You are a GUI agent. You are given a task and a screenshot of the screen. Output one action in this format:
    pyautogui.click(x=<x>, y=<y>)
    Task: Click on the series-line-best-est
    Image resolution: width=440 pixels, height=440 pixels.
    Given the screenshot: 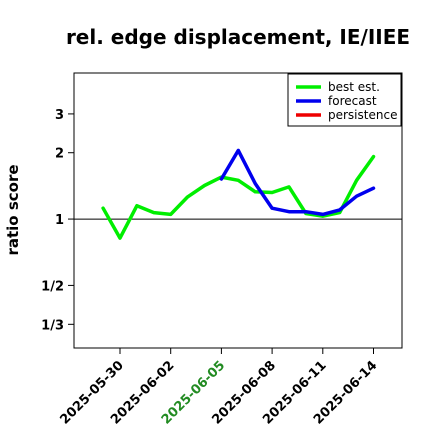 What is the action you would take?
    pyautogui.click(x=238, y=197)
    